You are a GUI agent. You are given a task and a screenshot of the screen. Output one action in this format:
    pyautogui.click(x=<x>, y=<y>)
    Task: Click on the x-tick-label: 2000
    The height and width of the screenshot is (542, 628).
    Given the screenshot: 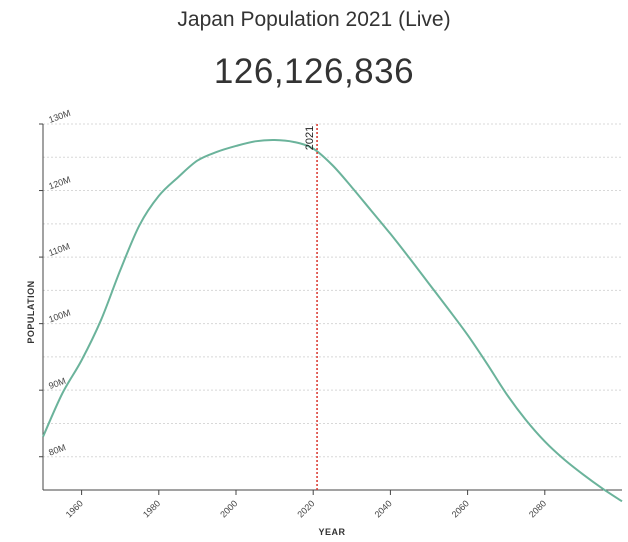 What is the action you would take?
    pyautogui.click(x=228, y=508)
    